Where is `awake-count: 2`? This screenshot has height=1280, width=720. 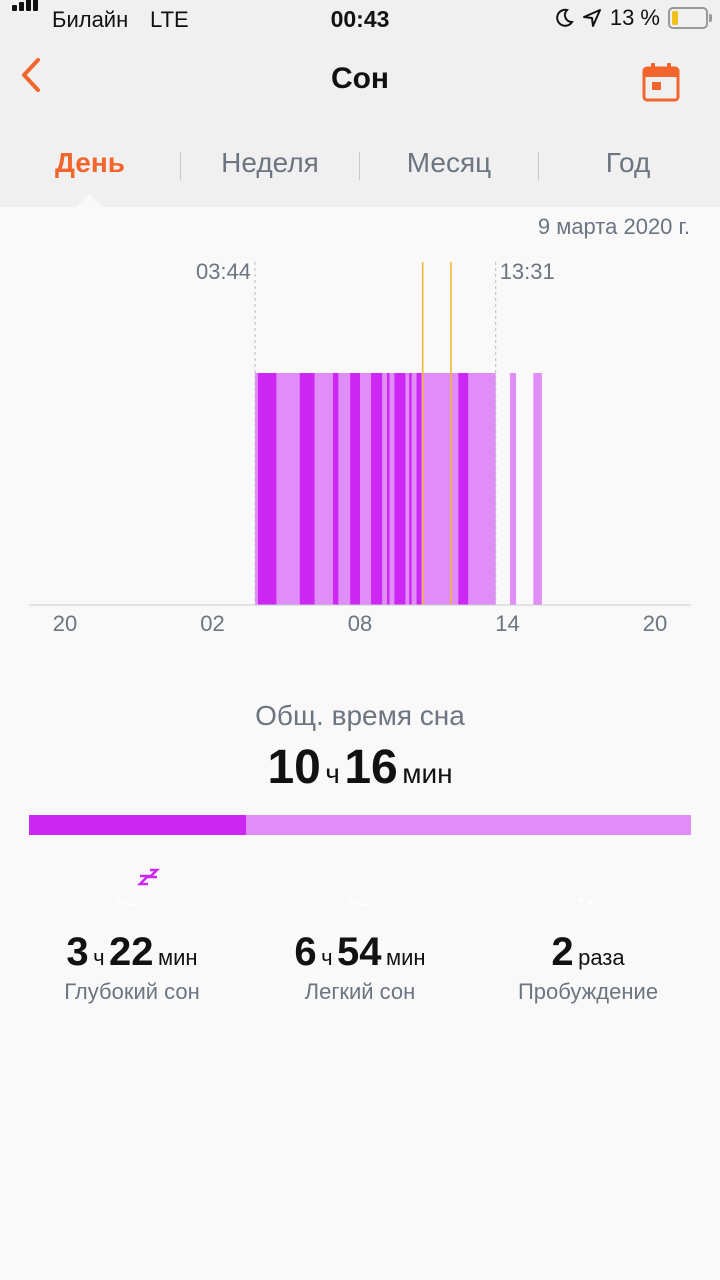
awake-count: 2 is located at coordinates (562, 952).